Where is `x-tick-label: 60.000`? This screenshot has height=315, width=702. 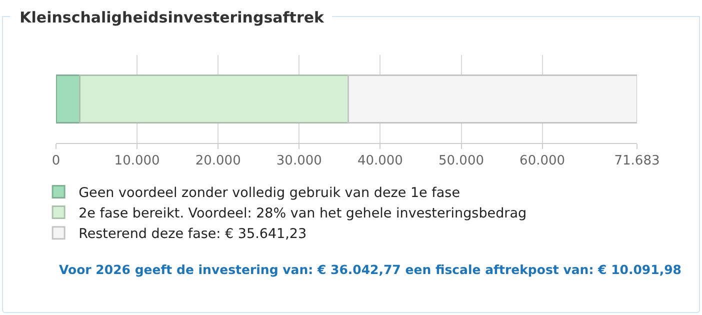
x-tick-label: 60.000 is located at coordinates (543, 161).